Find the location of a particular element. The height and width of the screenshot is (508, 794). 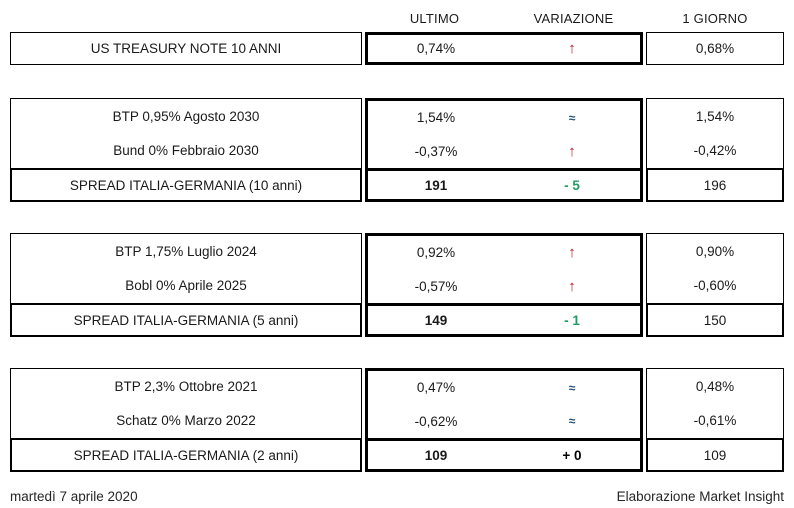

spread-label: SPREAD ITALIA-GERMANIA (10 anni) is located at coordinates (186, 185).